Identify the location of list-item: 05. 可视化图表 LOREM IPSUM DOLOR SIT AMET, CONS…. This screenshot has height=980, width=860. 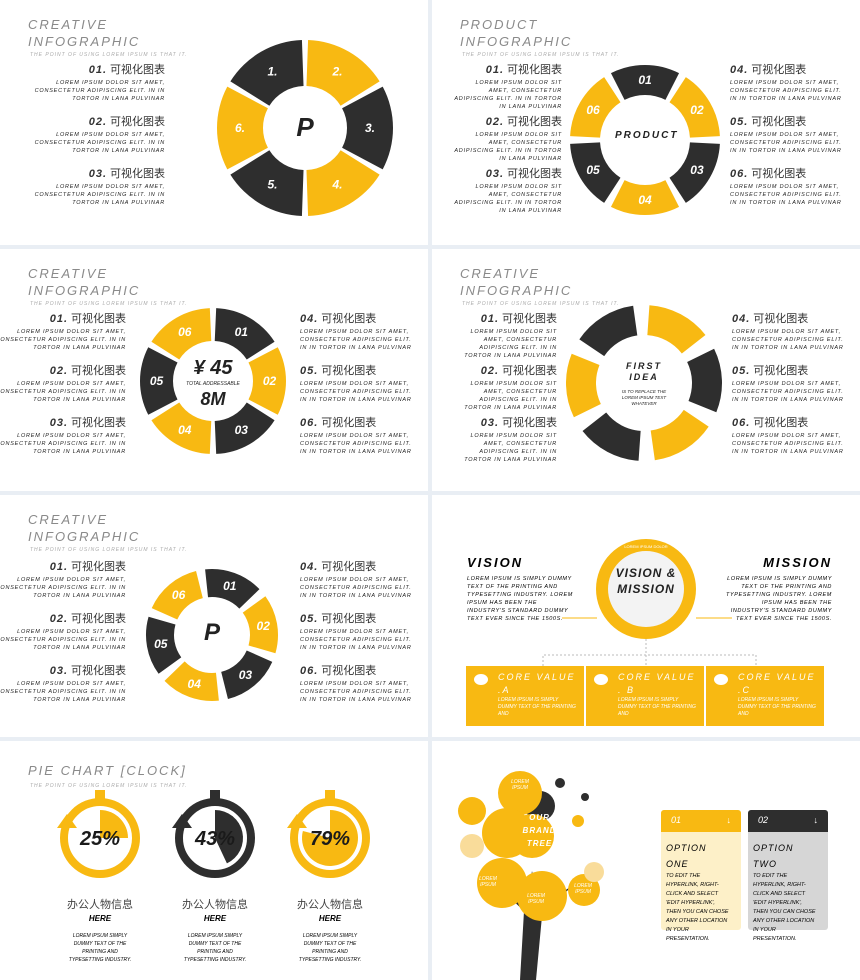
(357, 384).